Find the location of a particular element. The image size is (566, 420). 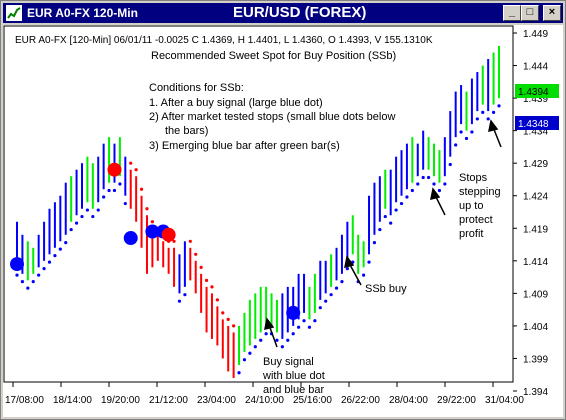

minimize-button: _ is located at coordinates (512, 13).